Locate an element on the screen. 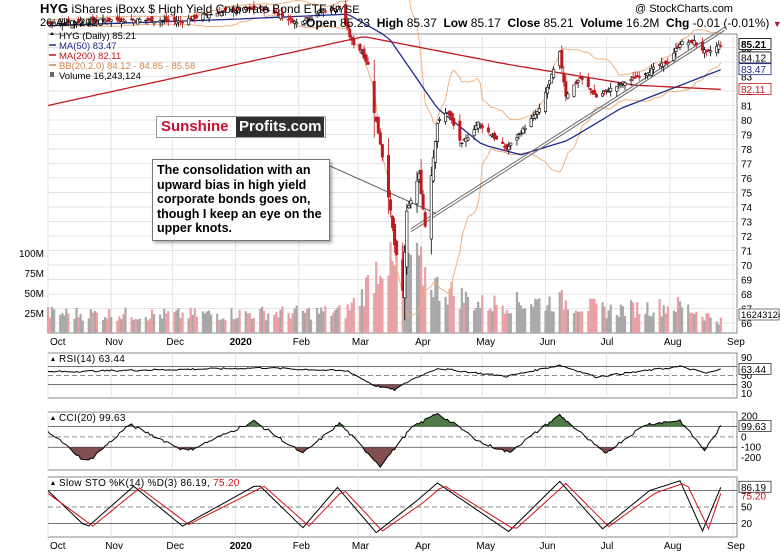 This screenshot has height=552, width=780. legend-item: MA(200) 82.11 is located at coordinates (90, 56).